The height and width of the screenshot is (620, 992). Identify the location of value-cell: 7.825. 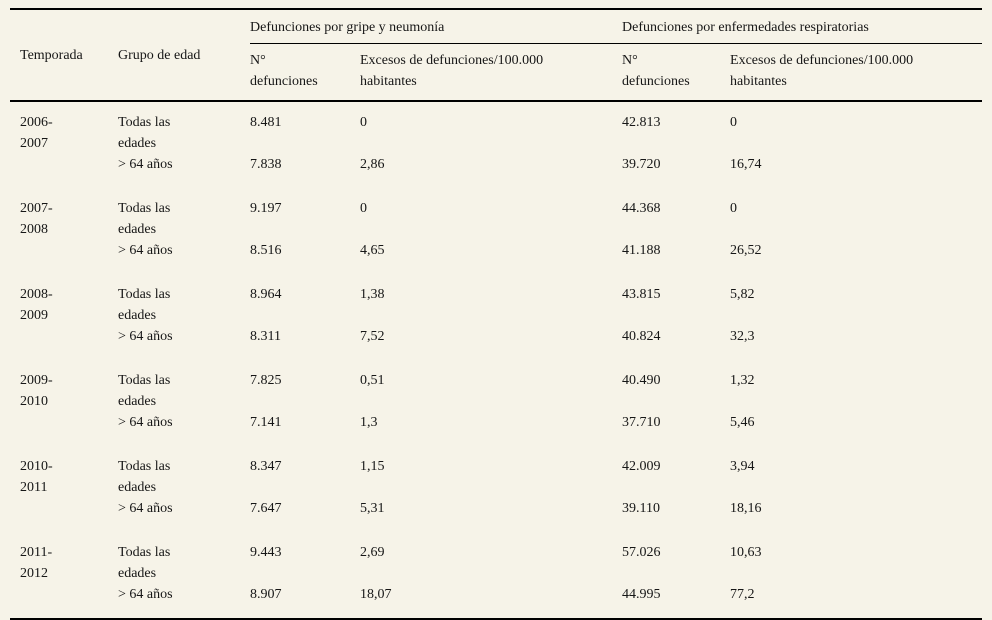
(266, 380).